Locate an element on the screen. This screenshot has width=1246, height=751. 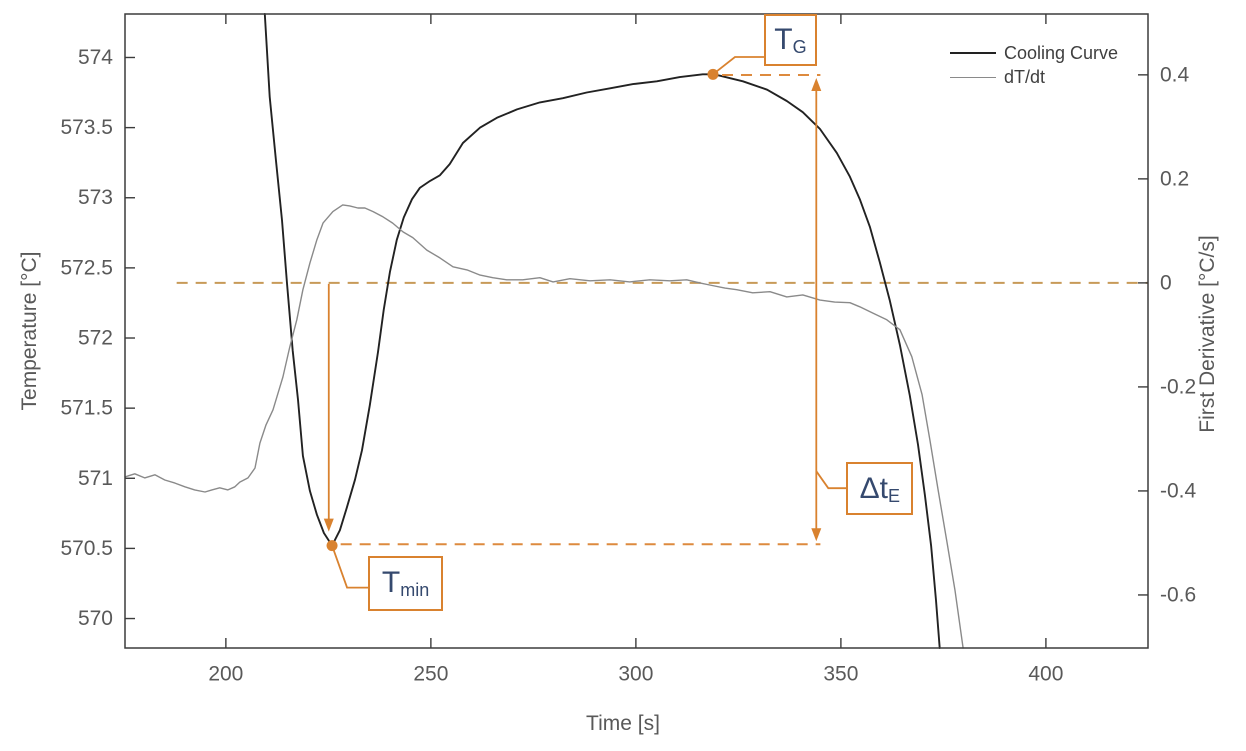
delta-te-arrowhead-up is located at coordinates (816, 85).